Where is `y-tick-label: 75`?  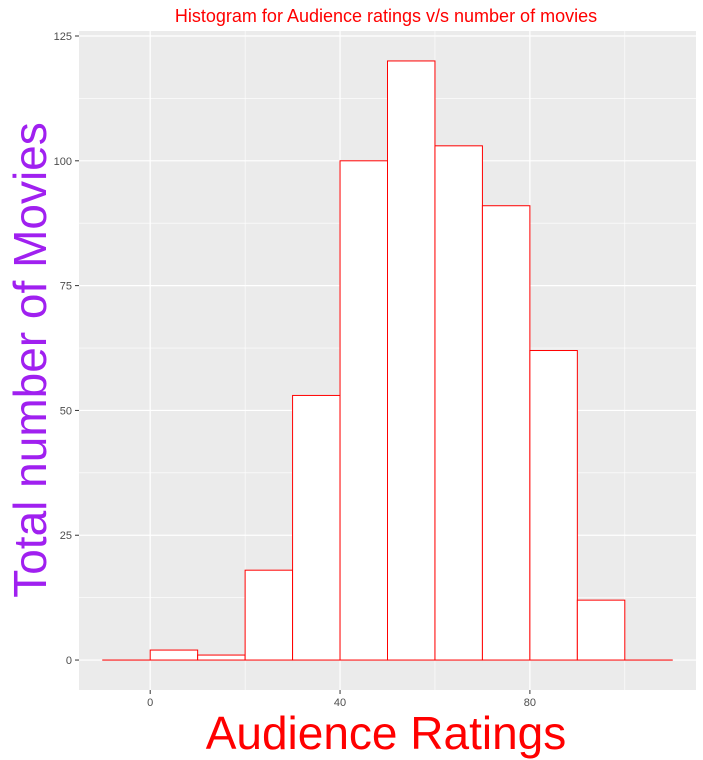
y-tick-label: 75 is located at coordinates (66, 287).